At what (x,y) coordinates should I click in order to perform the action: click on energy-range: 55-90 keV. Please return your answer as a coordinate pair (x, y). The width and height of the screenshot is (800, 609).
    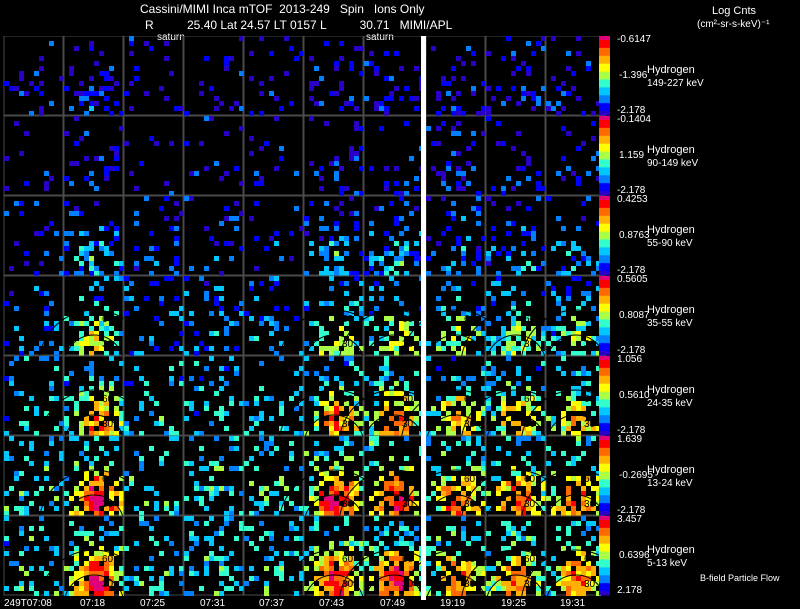
    Looking at the image, I should click on (670, 243).